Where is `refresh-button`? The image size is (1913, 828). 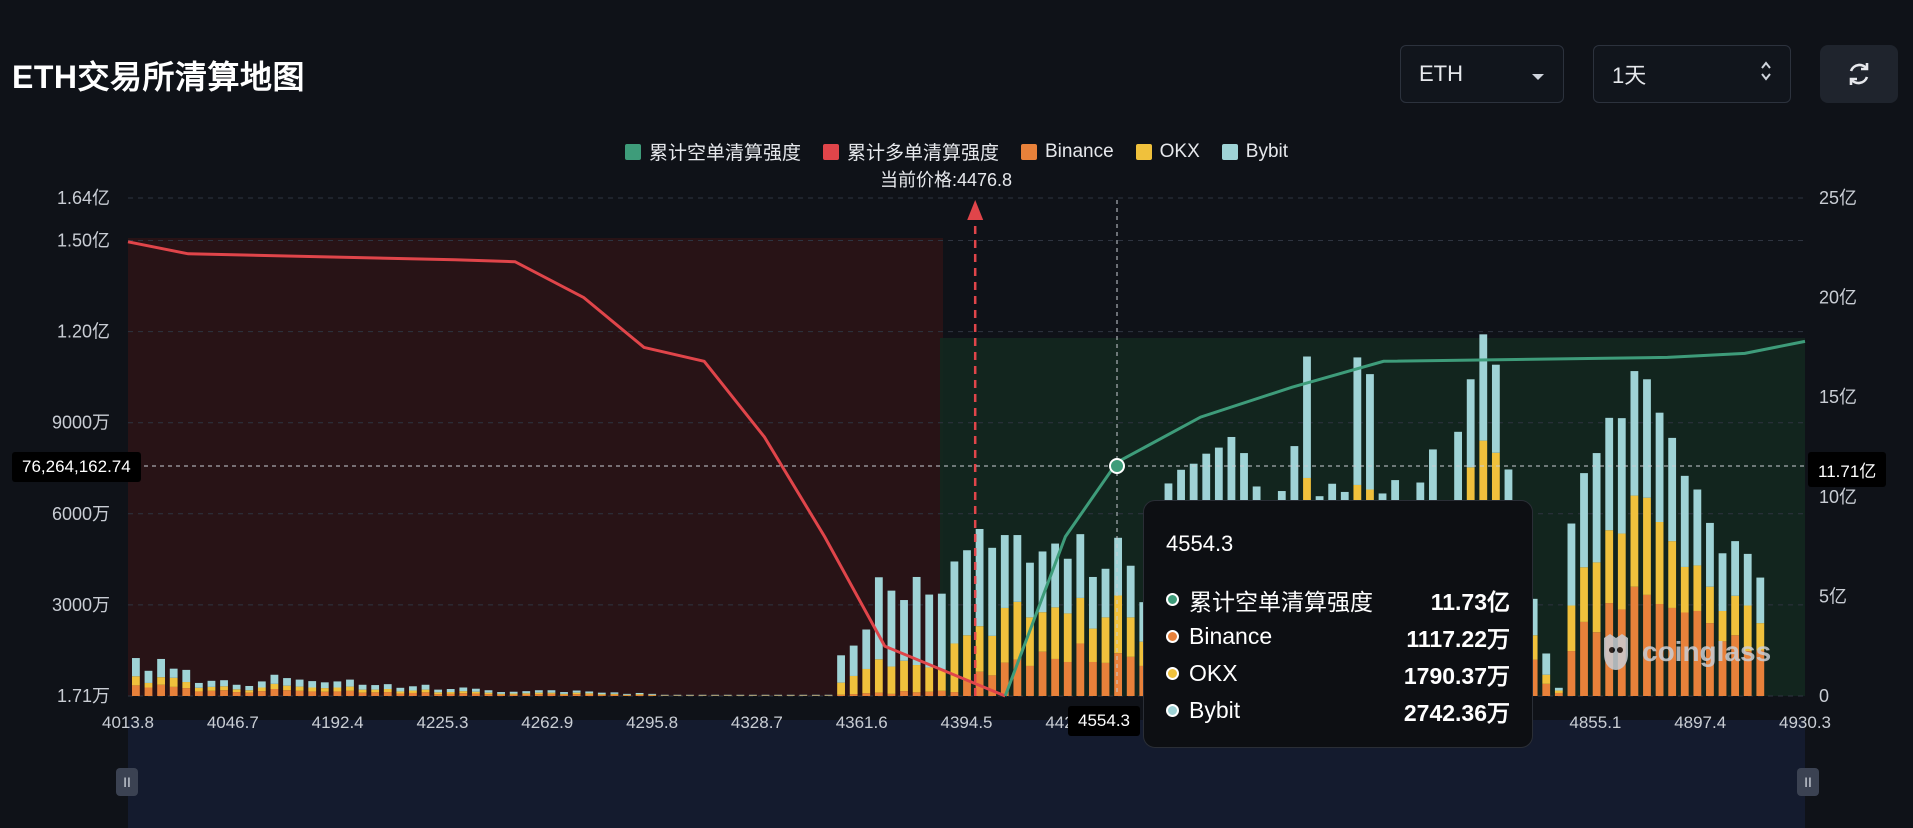
refresh-button is located at coordinates (1859, 74).